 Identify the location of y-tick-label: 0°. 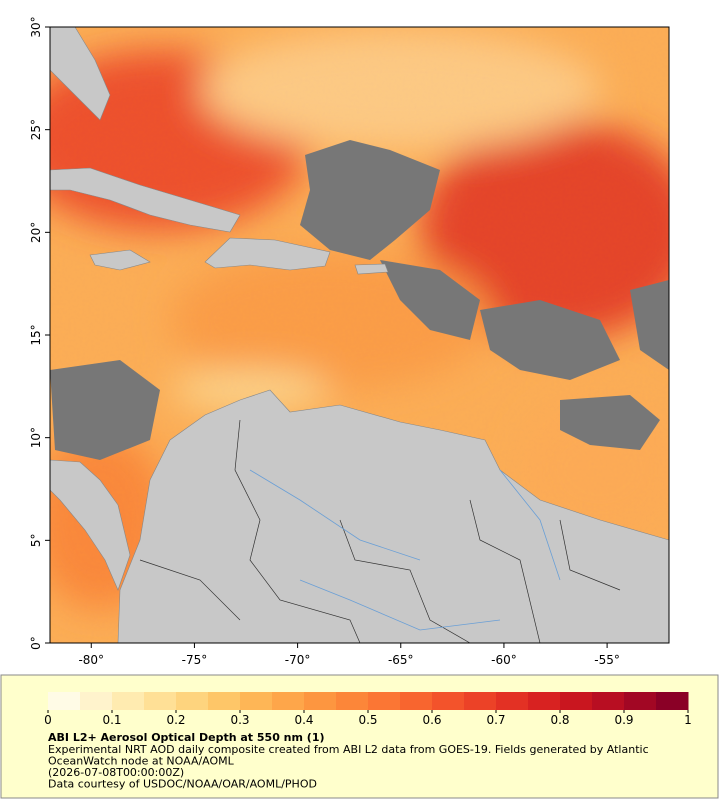
(36, 643).